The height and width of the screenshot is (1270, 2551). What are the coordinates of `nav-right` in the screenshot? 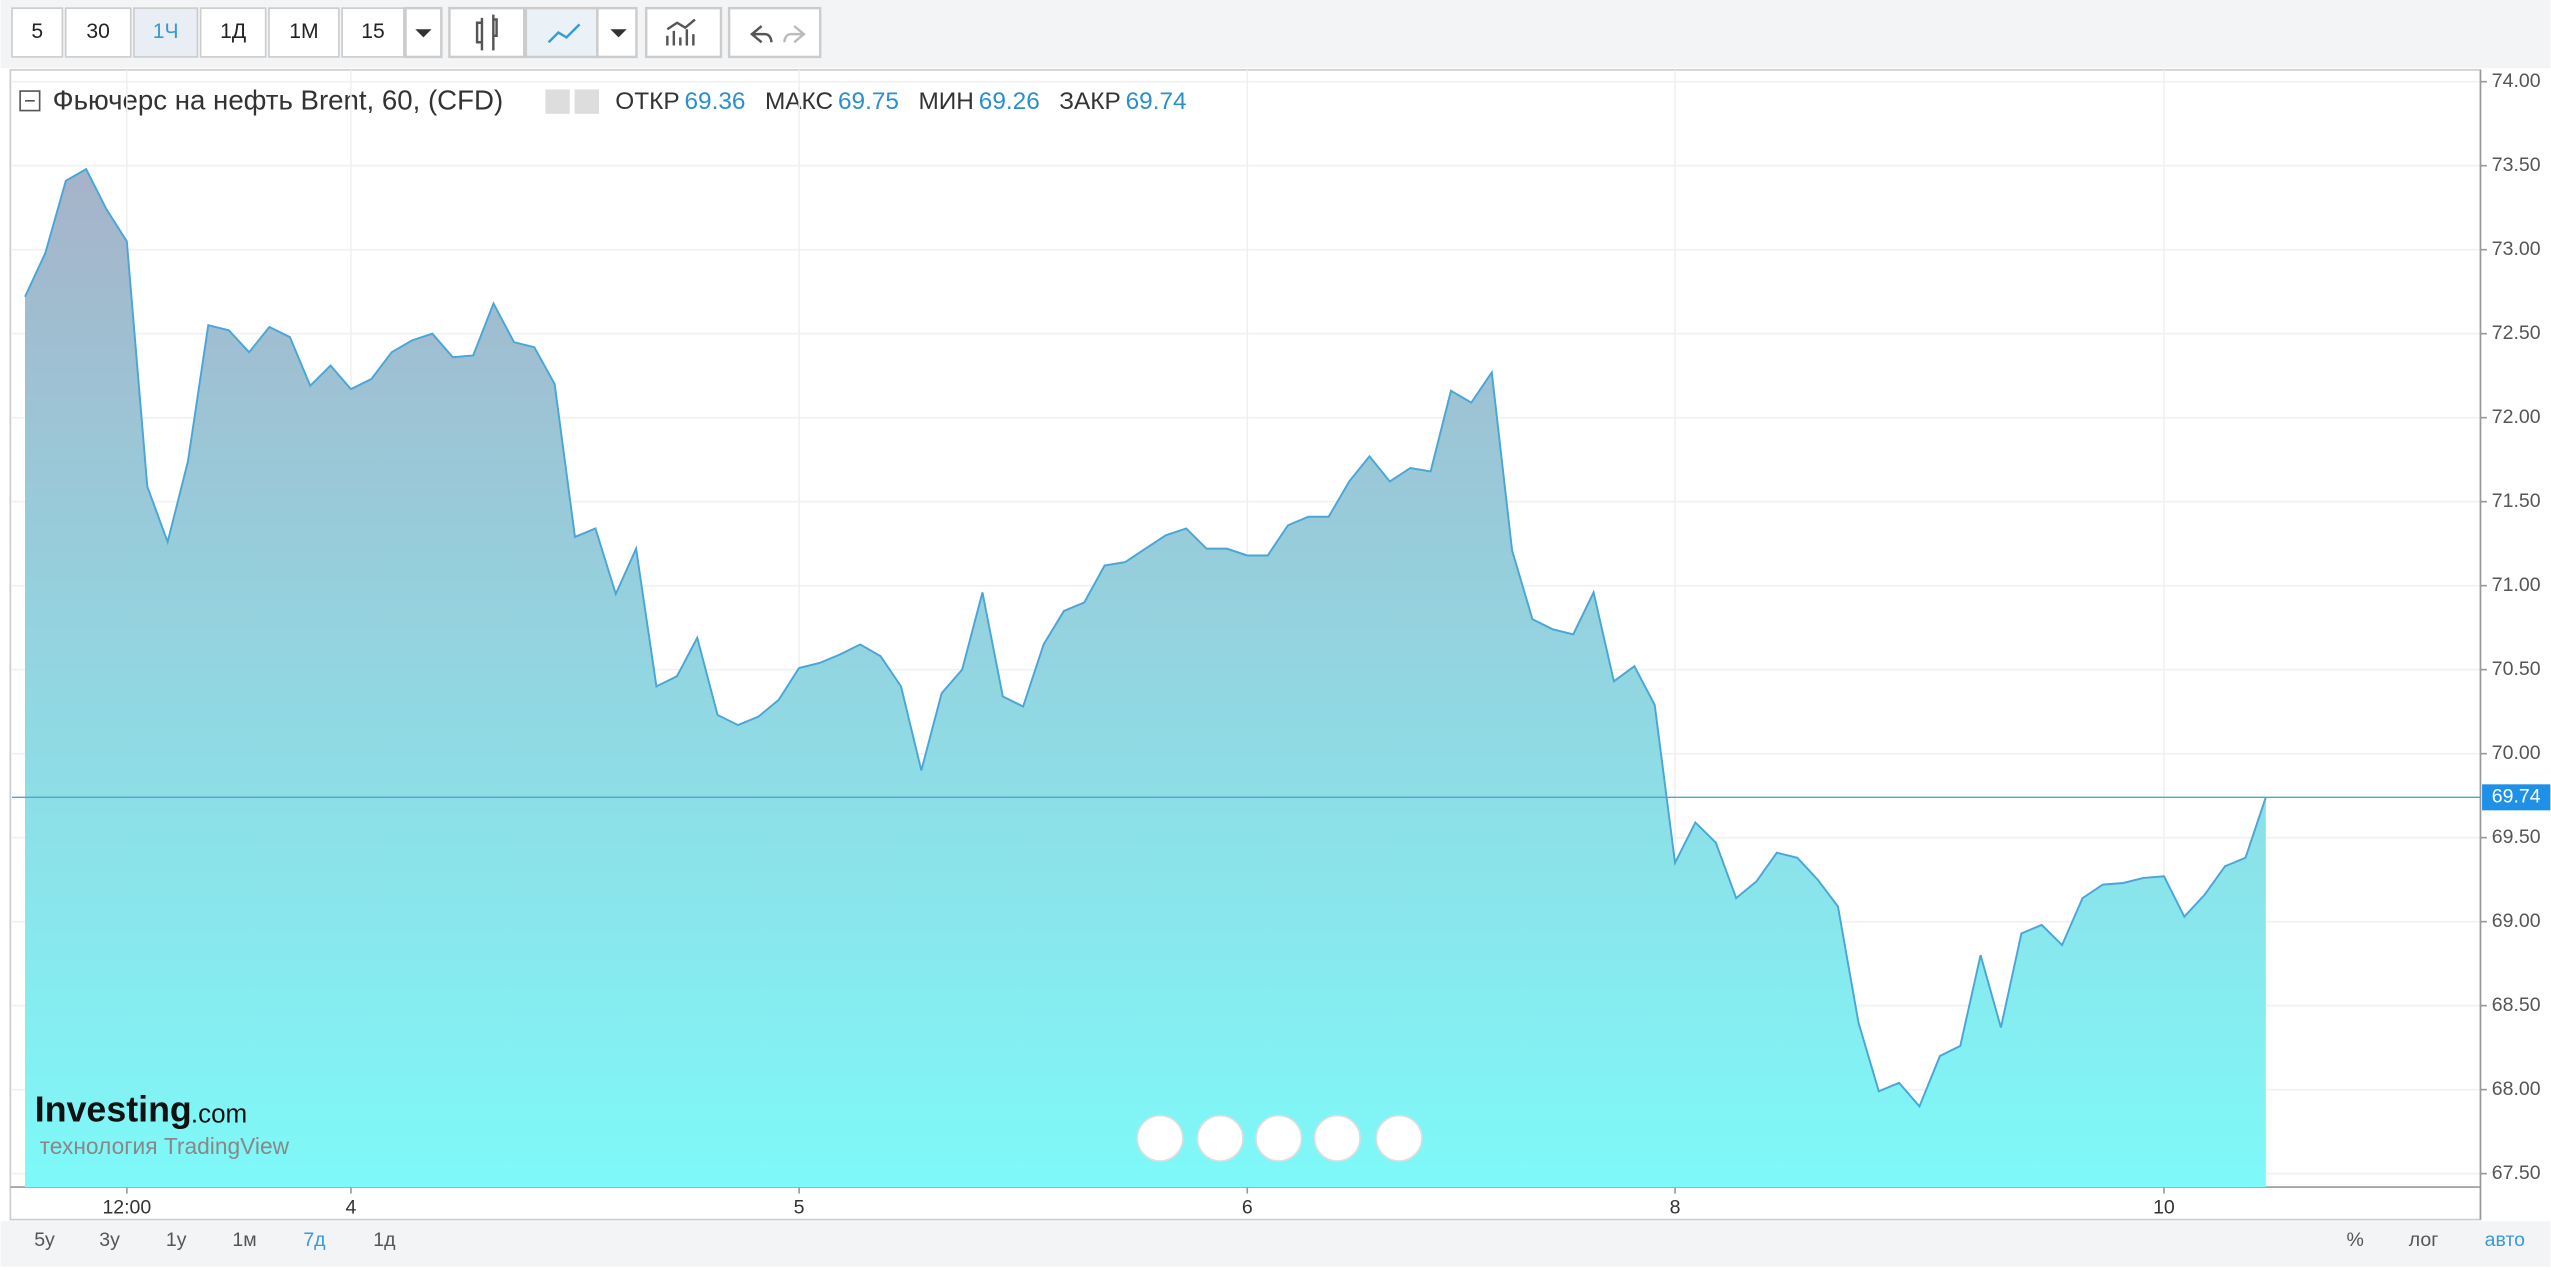 It's located at (1399, 1138).